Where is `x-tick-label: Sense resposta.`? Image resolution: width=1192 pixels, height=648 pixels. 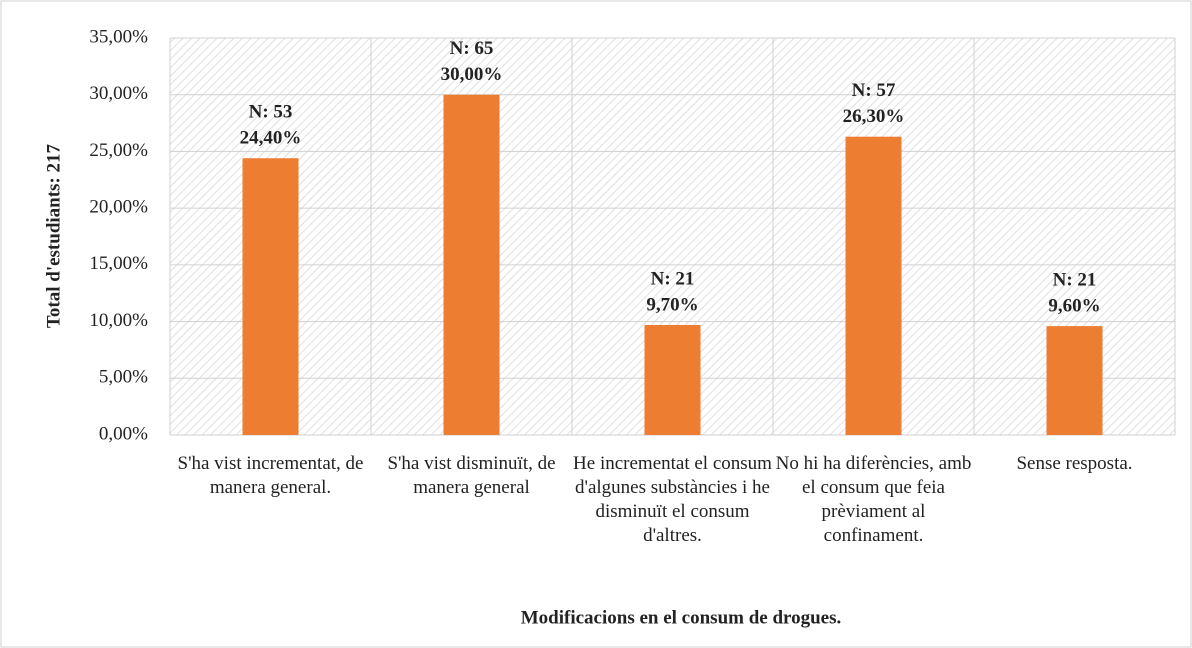
x-tick-label: Sense resposta. is located at coordinates (1074, 463).